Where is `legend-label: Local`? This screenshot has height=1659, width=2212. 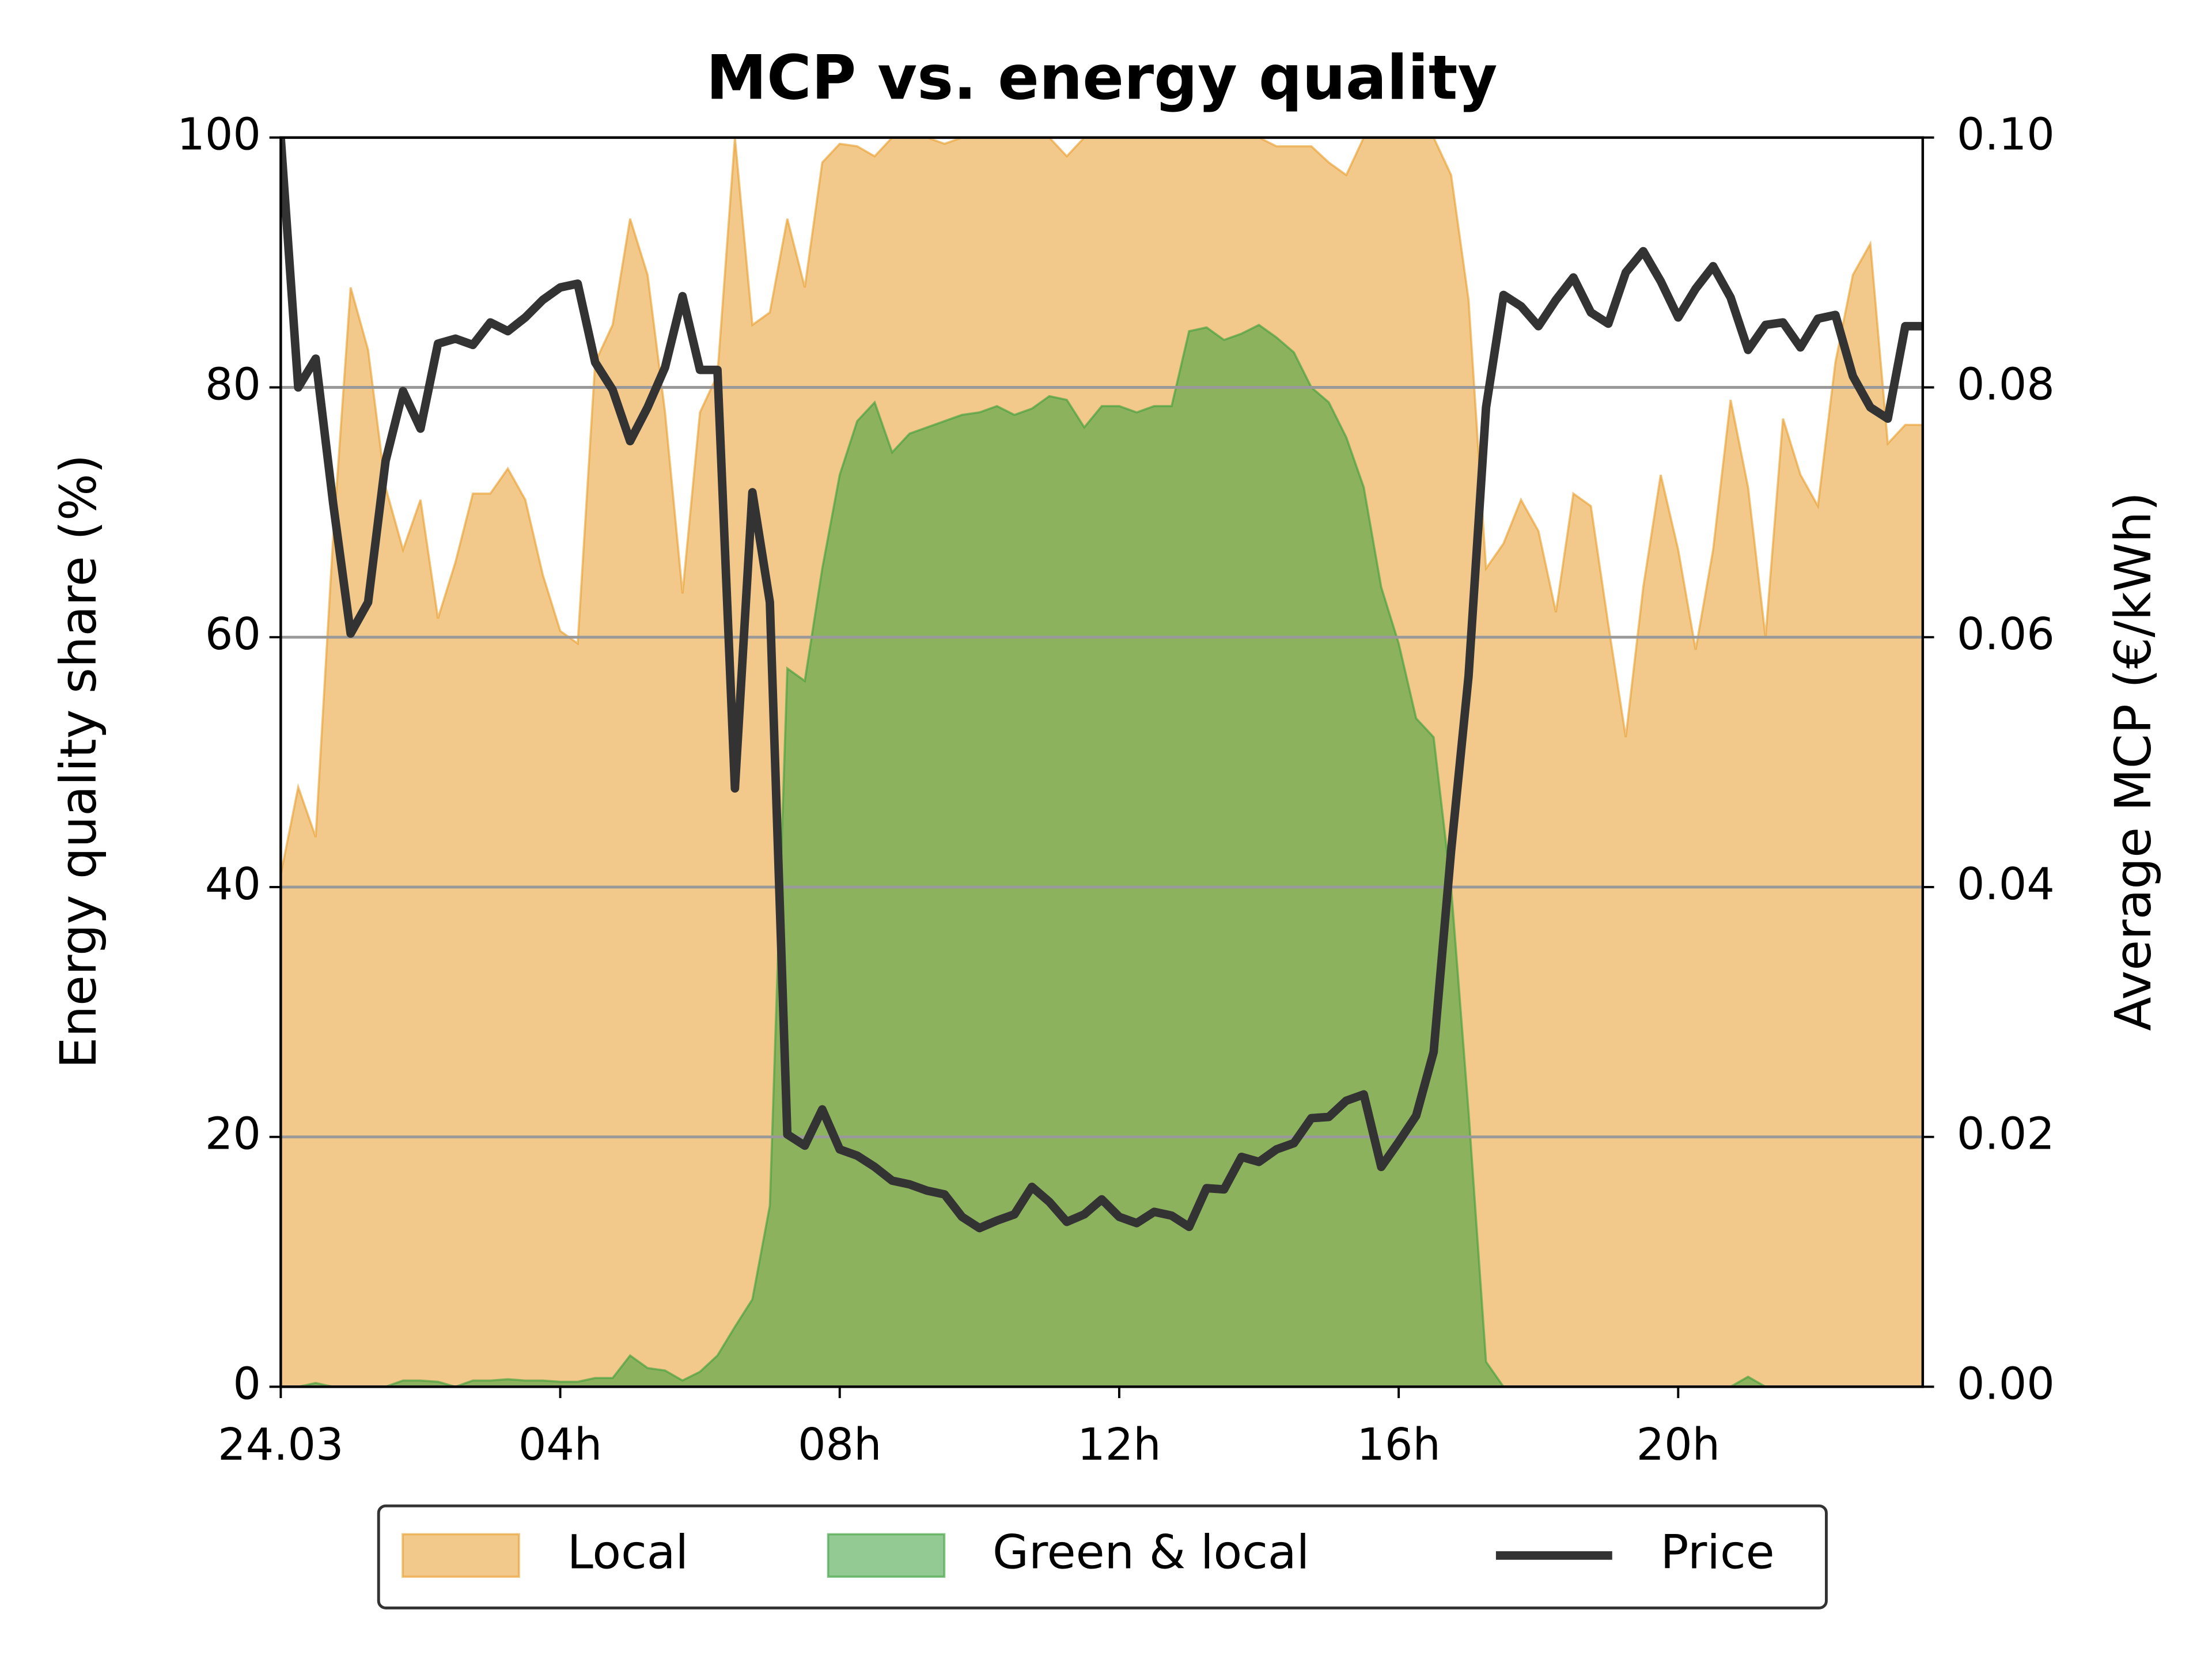
legend-label: Local is located at coordinates (628, 1553).